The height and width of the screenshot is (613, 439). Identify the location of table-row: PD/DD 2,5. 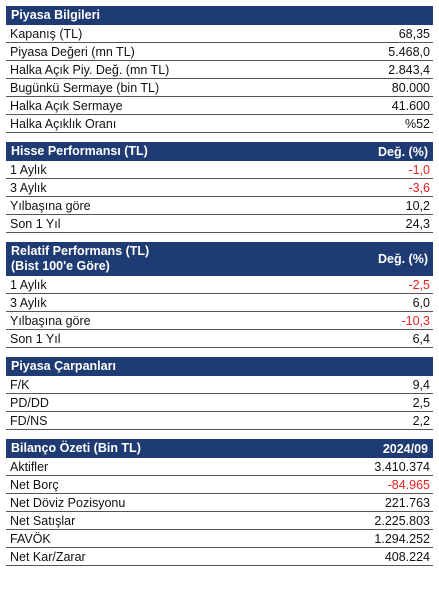
(219, 403).